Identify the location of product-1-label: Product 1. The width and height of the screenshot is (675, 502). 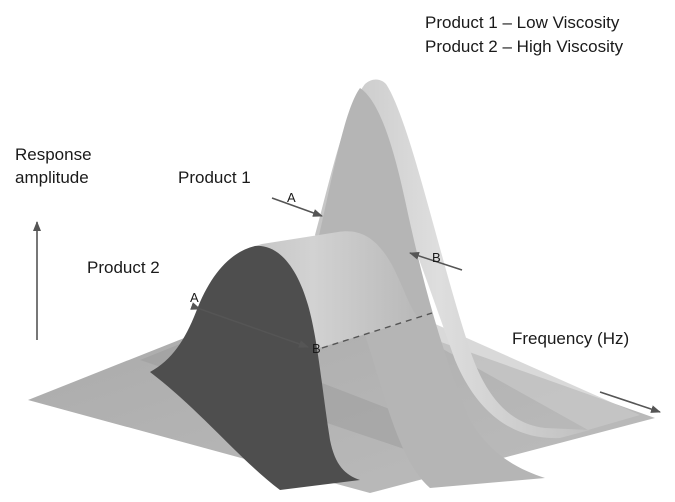
(214, 177).